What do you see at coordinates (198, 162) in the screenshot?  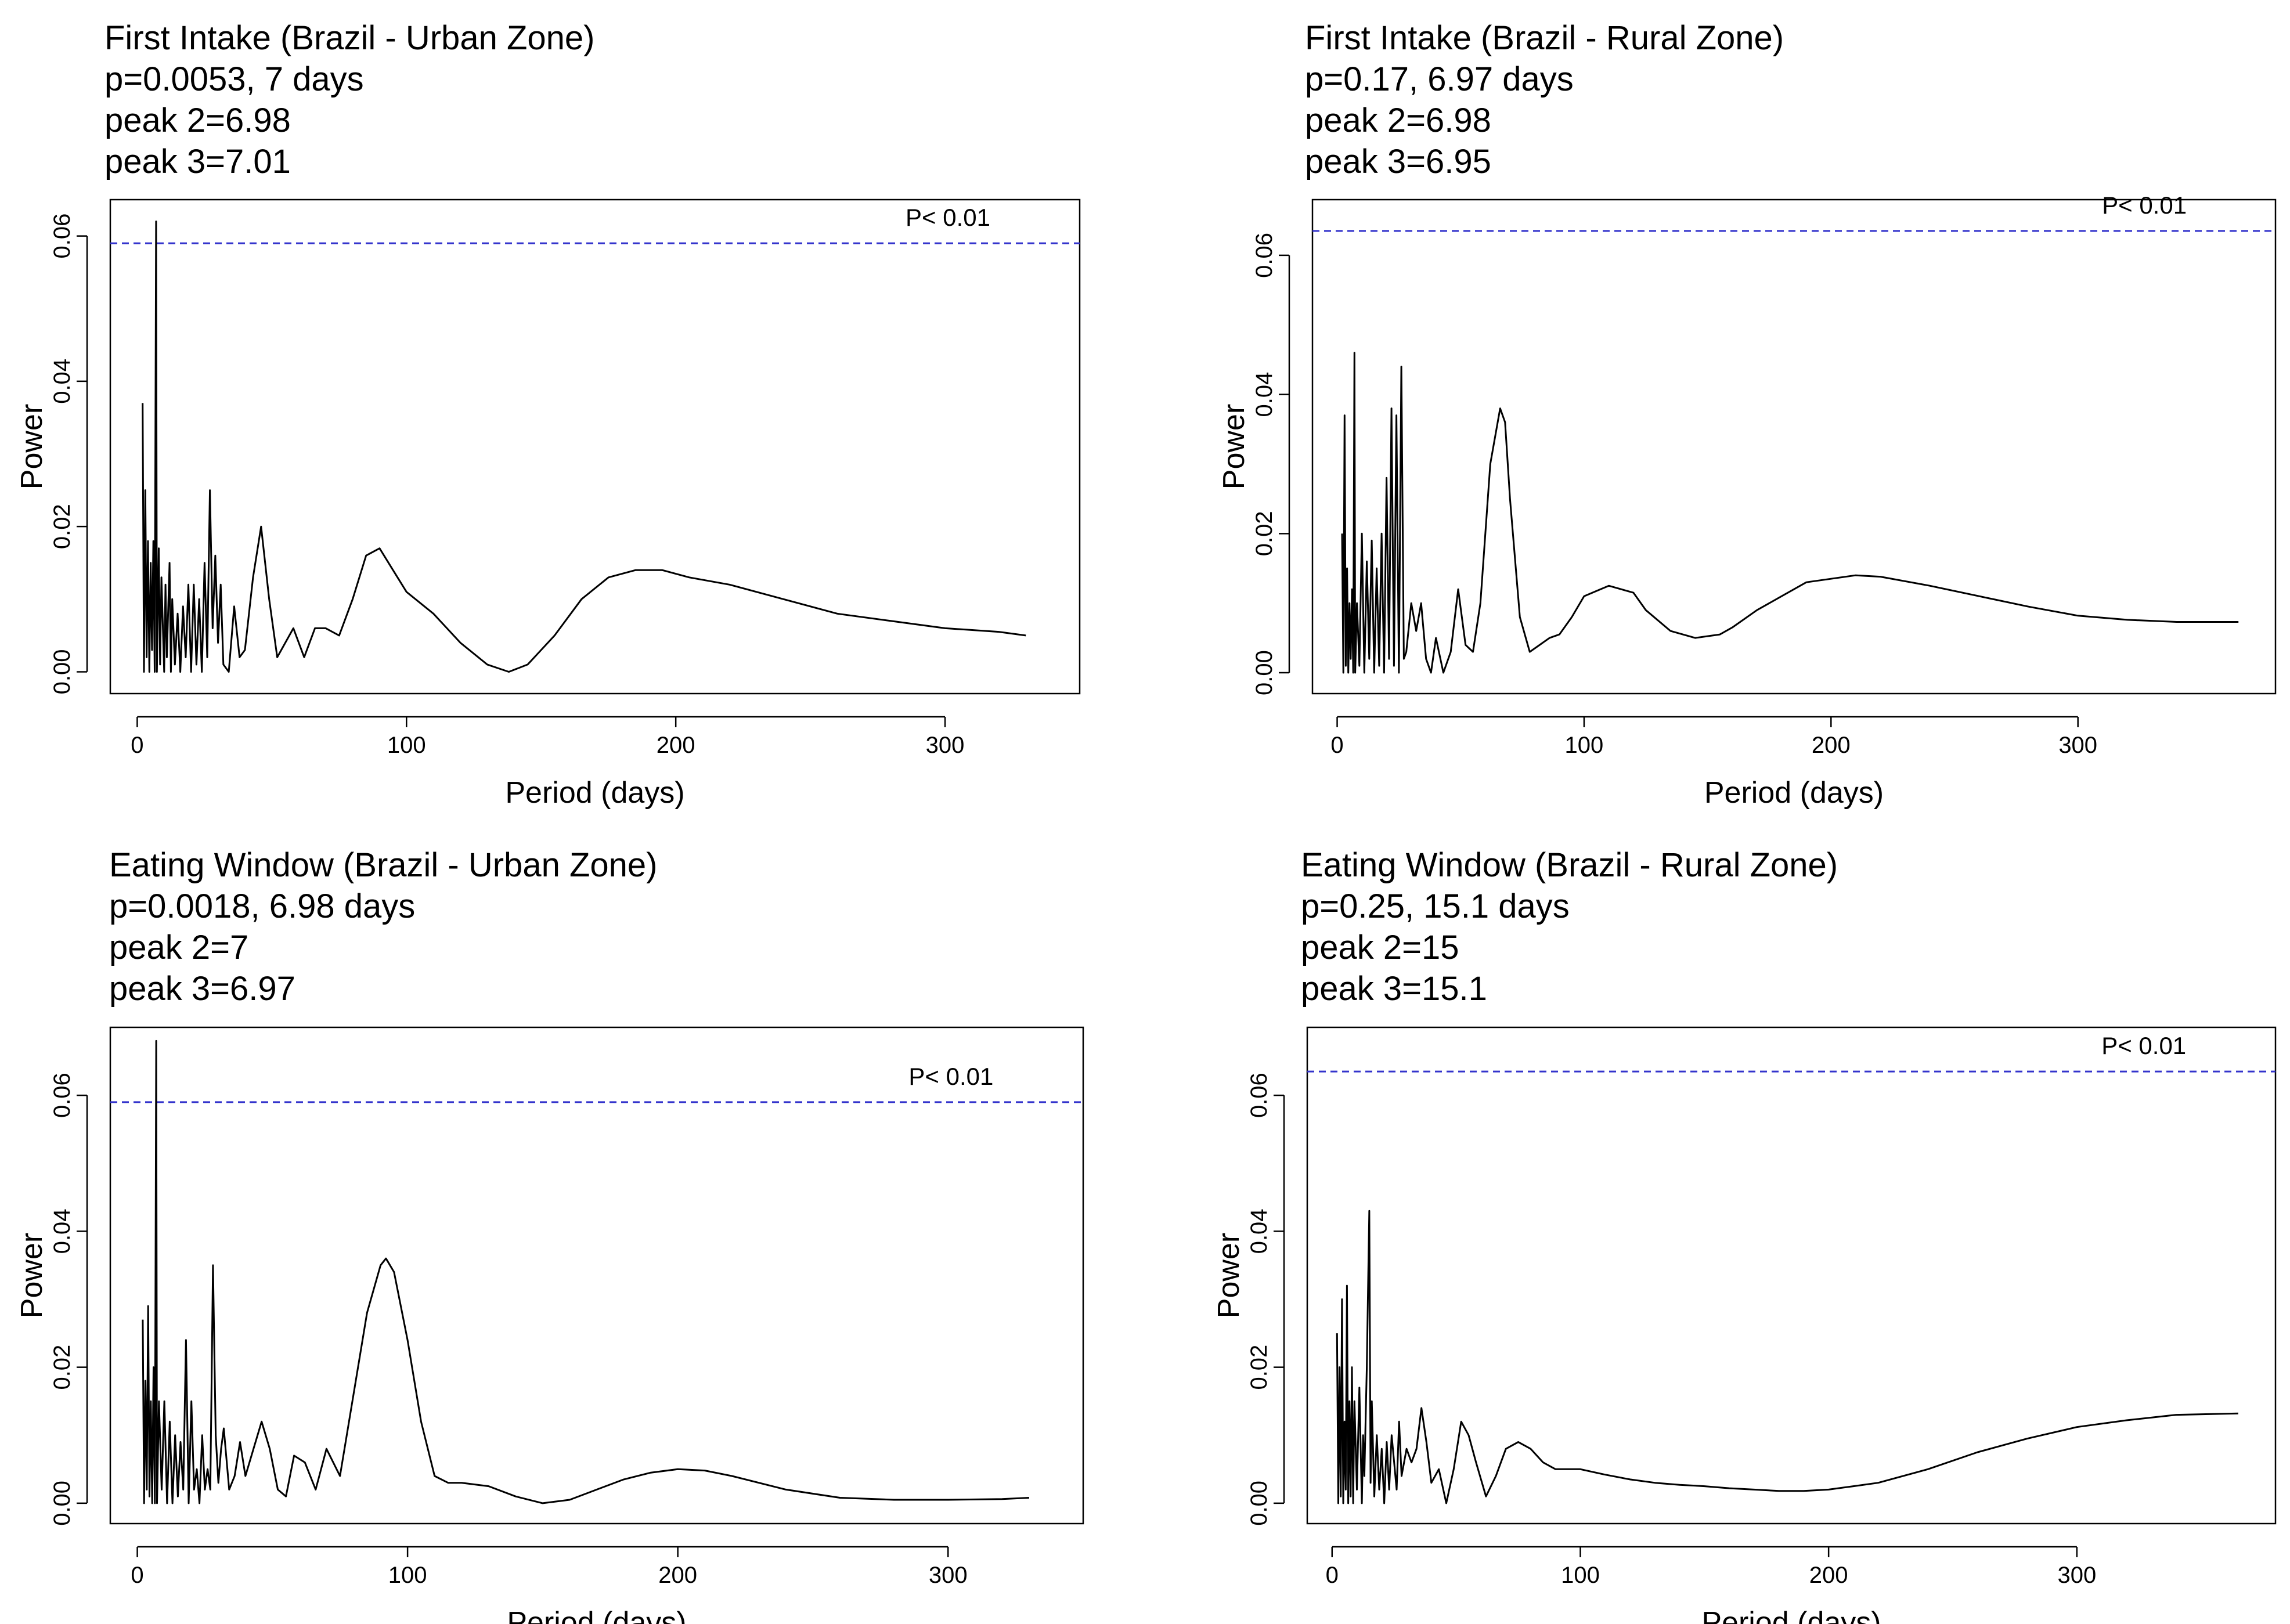 I see `chart-title-line: peak 3=7.01` at bounding box center [198, 162].